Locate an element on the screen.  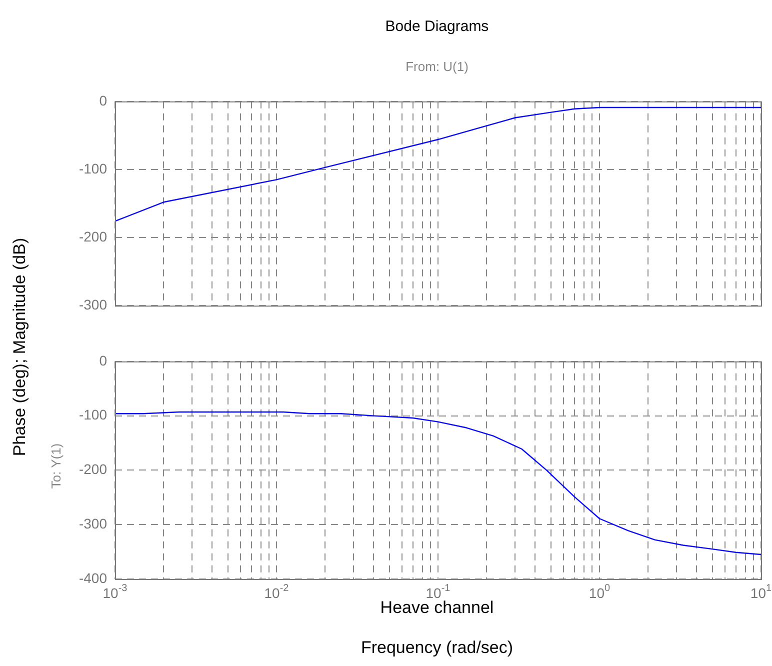
y-tick-label: -400 is located at coordinates (93, 578).